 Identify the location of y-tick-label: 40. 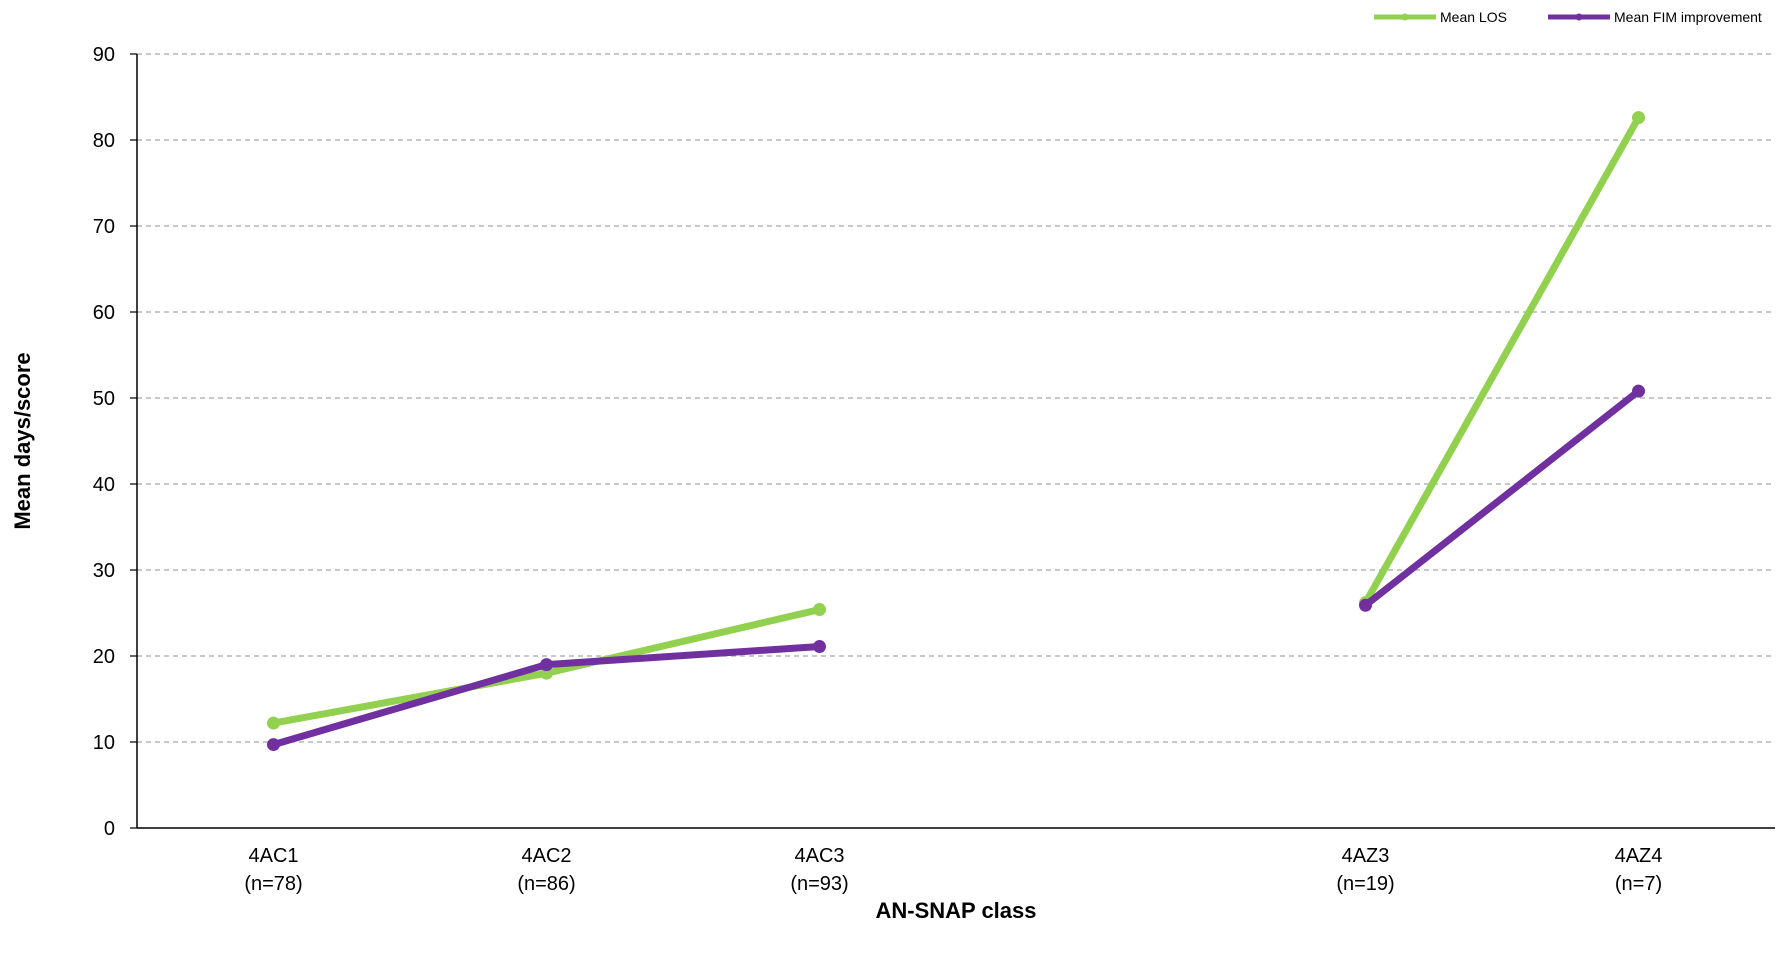
(104, 485).